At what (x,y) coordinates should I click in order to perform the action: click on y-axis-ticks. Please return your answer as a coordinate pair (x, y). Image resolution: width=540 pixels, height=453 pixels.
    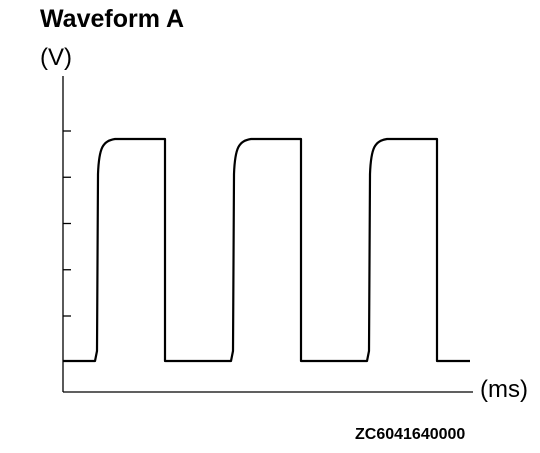
    Looking at the image, I should click on (67, 223).